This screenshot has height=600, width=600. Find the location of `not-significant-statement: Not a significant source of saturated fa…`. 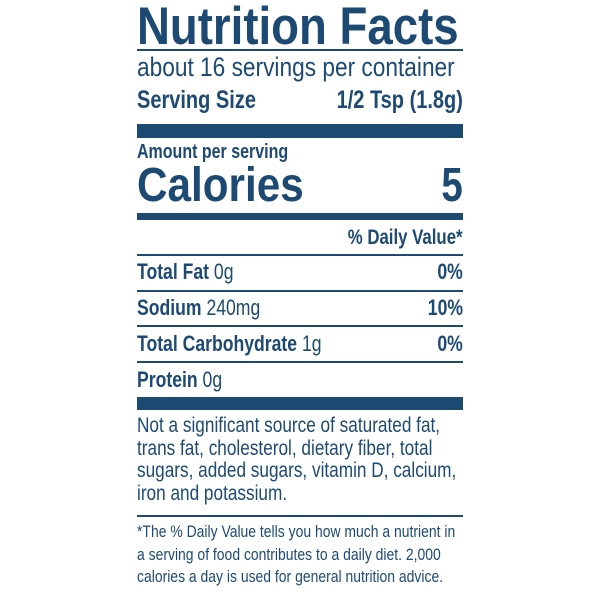

not-significant-statement: Not a significant source of saturated fa… is located at coordinates (297, 459).